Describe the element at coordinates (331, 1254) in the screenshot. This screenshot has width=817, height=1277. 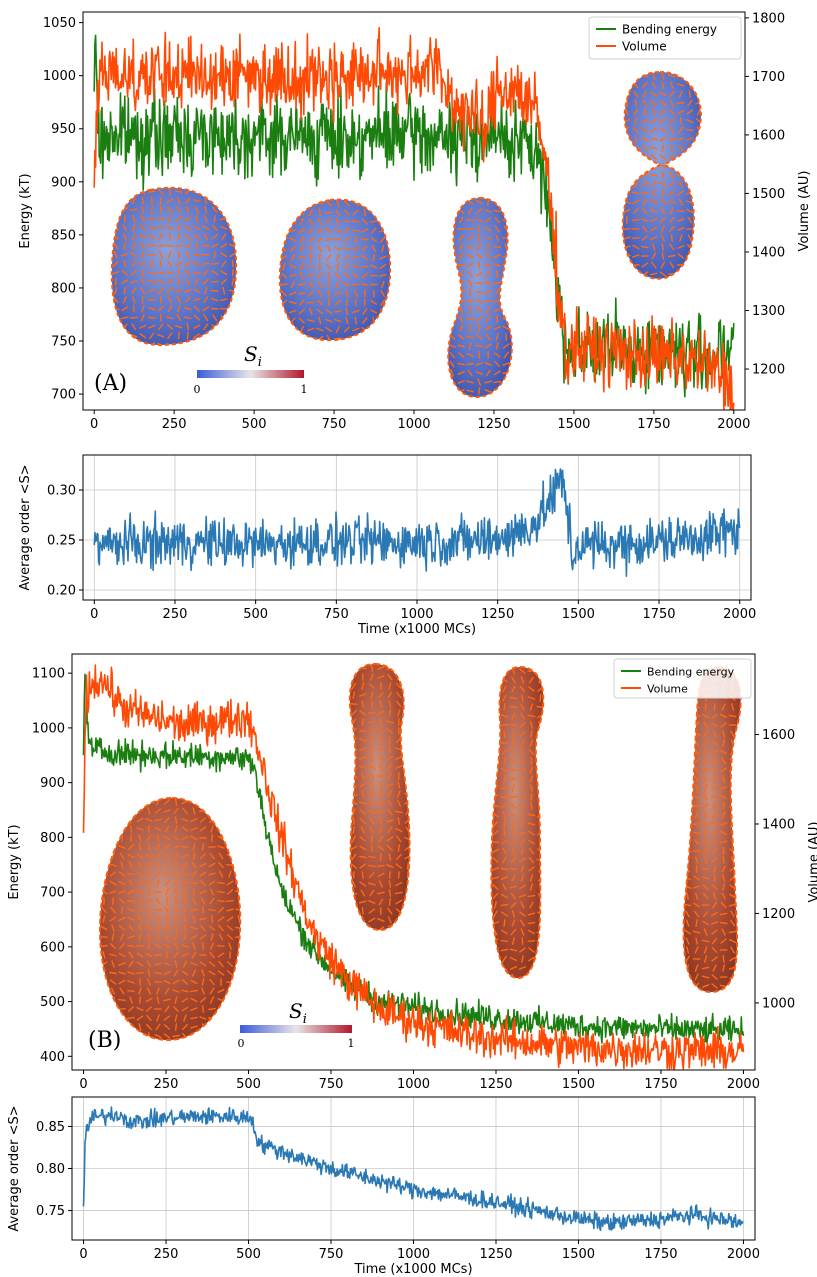
I see `b-bottom-xtick-label: 750` at that location.